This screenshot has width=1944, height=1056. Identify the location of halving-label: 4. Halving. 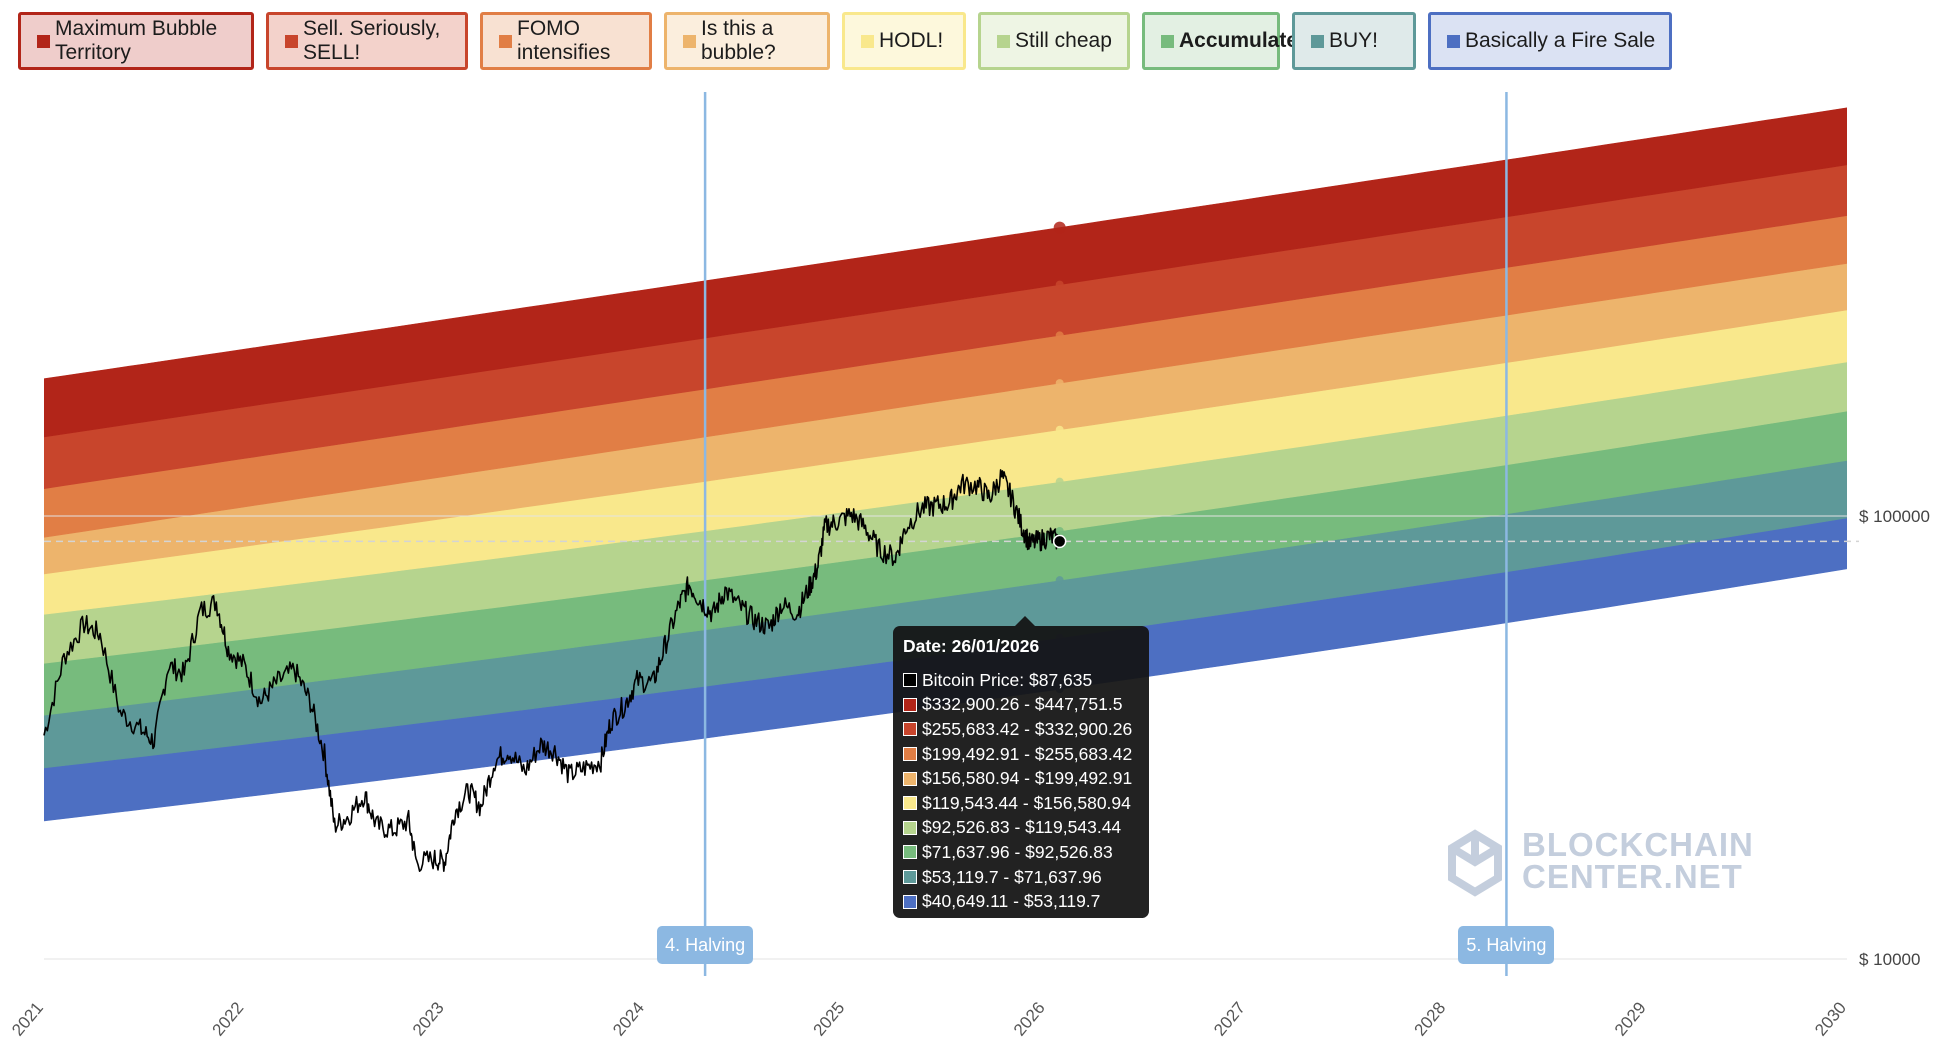
(705, 945).